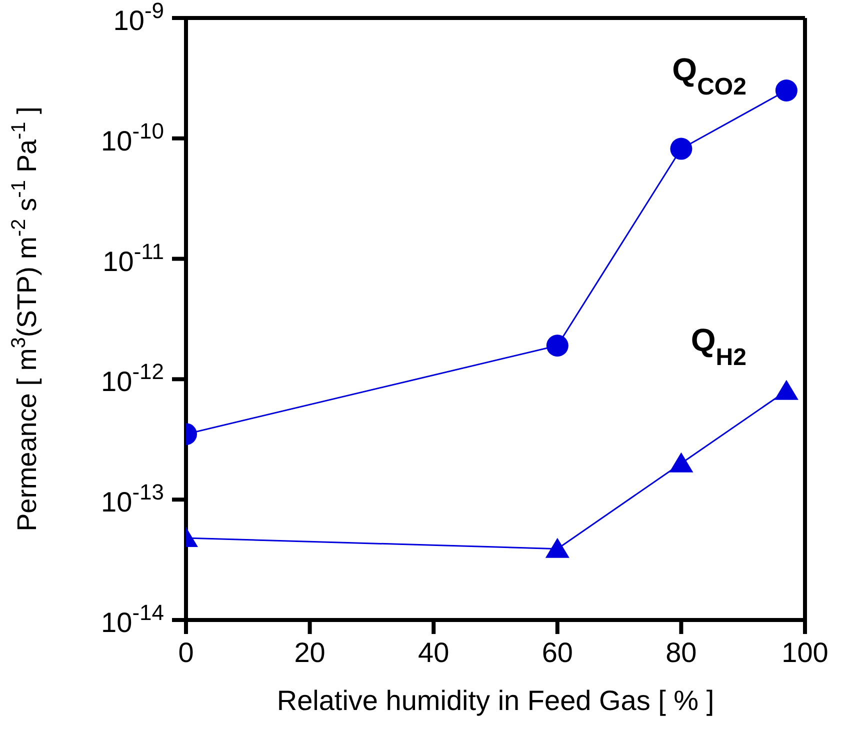  What do you see at coordinates (718, 346) in the screenshot?
I see `series-label: Q$_{H2}$` at bounding box center [718, 346].